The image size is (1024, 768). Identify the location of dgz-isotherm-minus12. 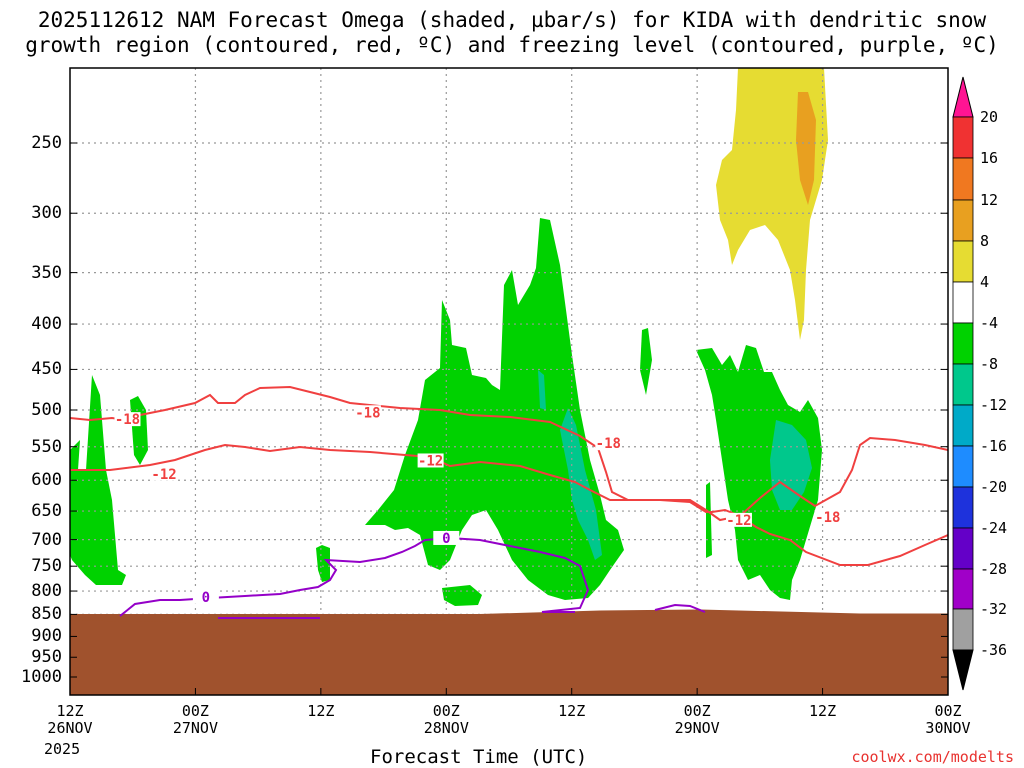
(509, 479).